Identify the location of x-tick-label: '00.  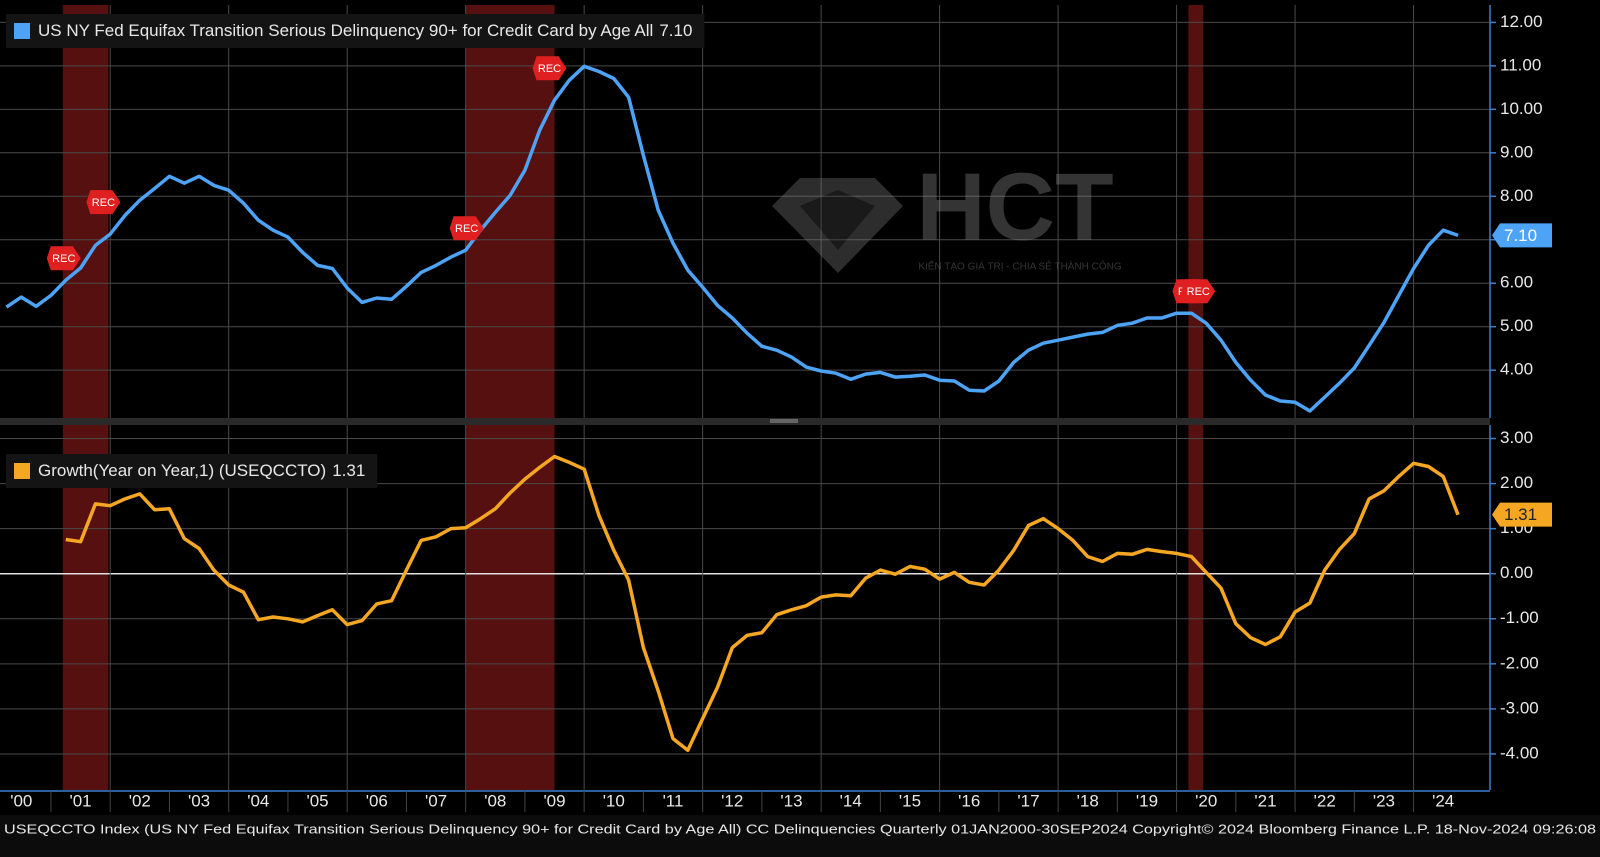
(21, 800).